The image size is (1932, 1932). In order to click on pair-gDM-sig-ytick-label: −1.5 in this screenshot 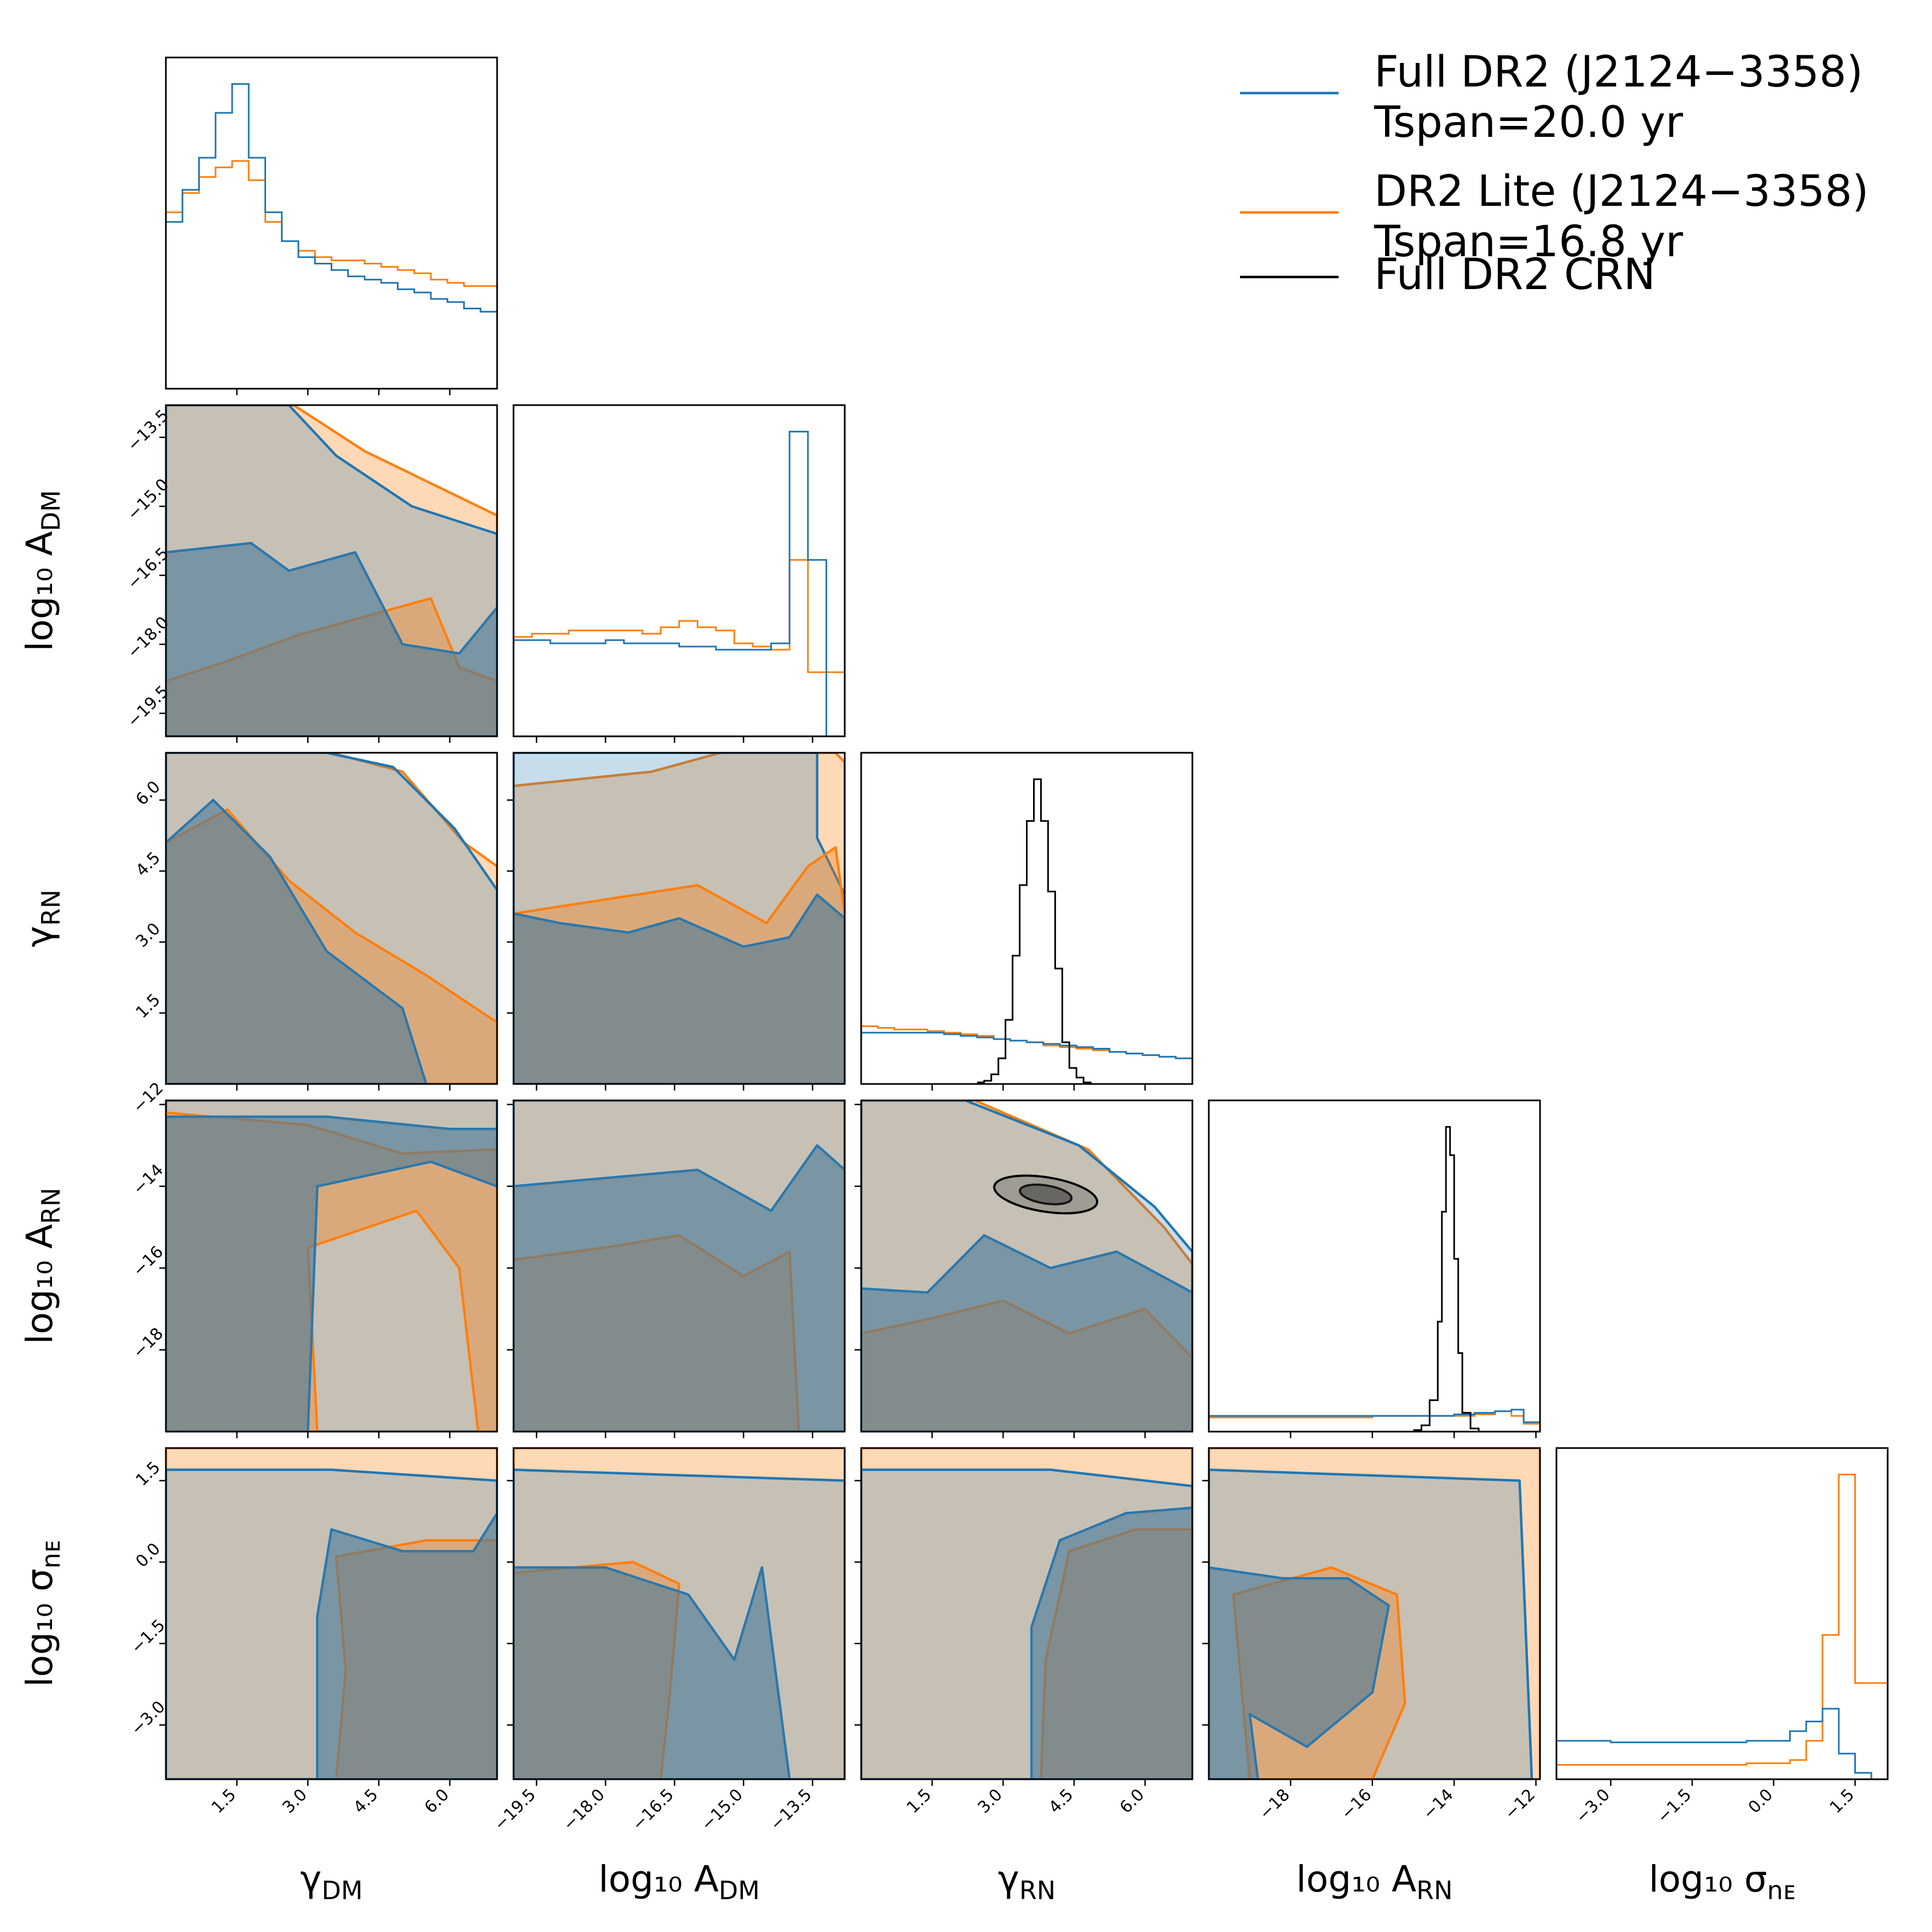, I will do `click(148, 1637)`.